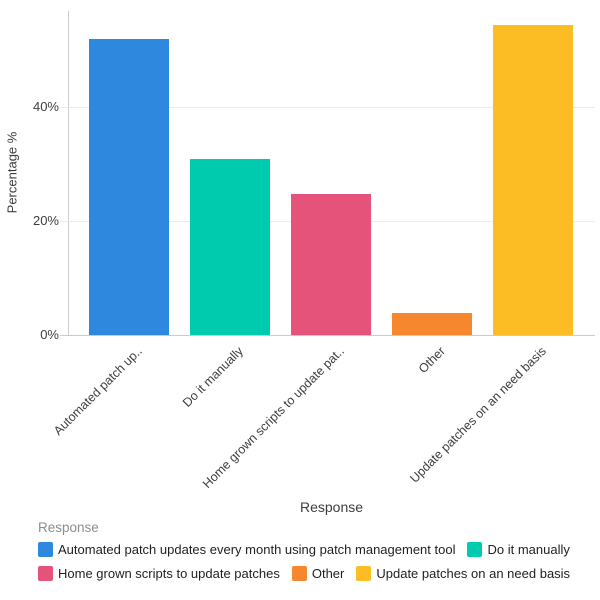 The height and width of the screenshot is (600, 600). I want to click on legend-item-2: Do it manually, so click(518, 549).